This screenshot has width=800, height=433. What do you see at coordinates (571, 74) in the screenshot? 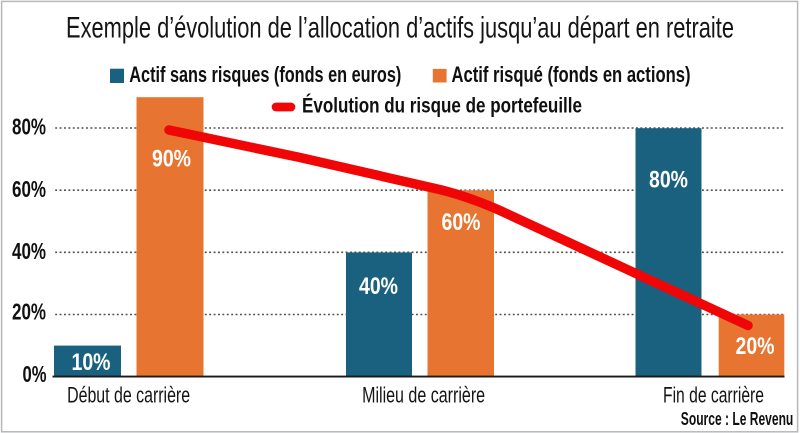
I see `svg-text:Actif risqué (fonds en actions: Actif risqué (fonds en actions)` at bounding box center [571, 74].